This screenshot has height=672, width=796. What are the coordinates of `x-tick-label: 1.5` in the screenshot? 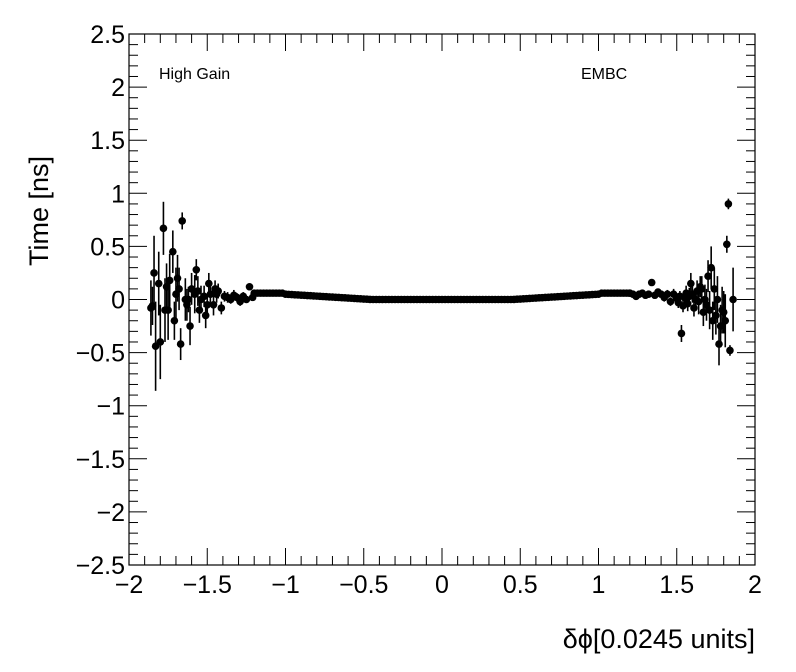 It's located at (676, 585).